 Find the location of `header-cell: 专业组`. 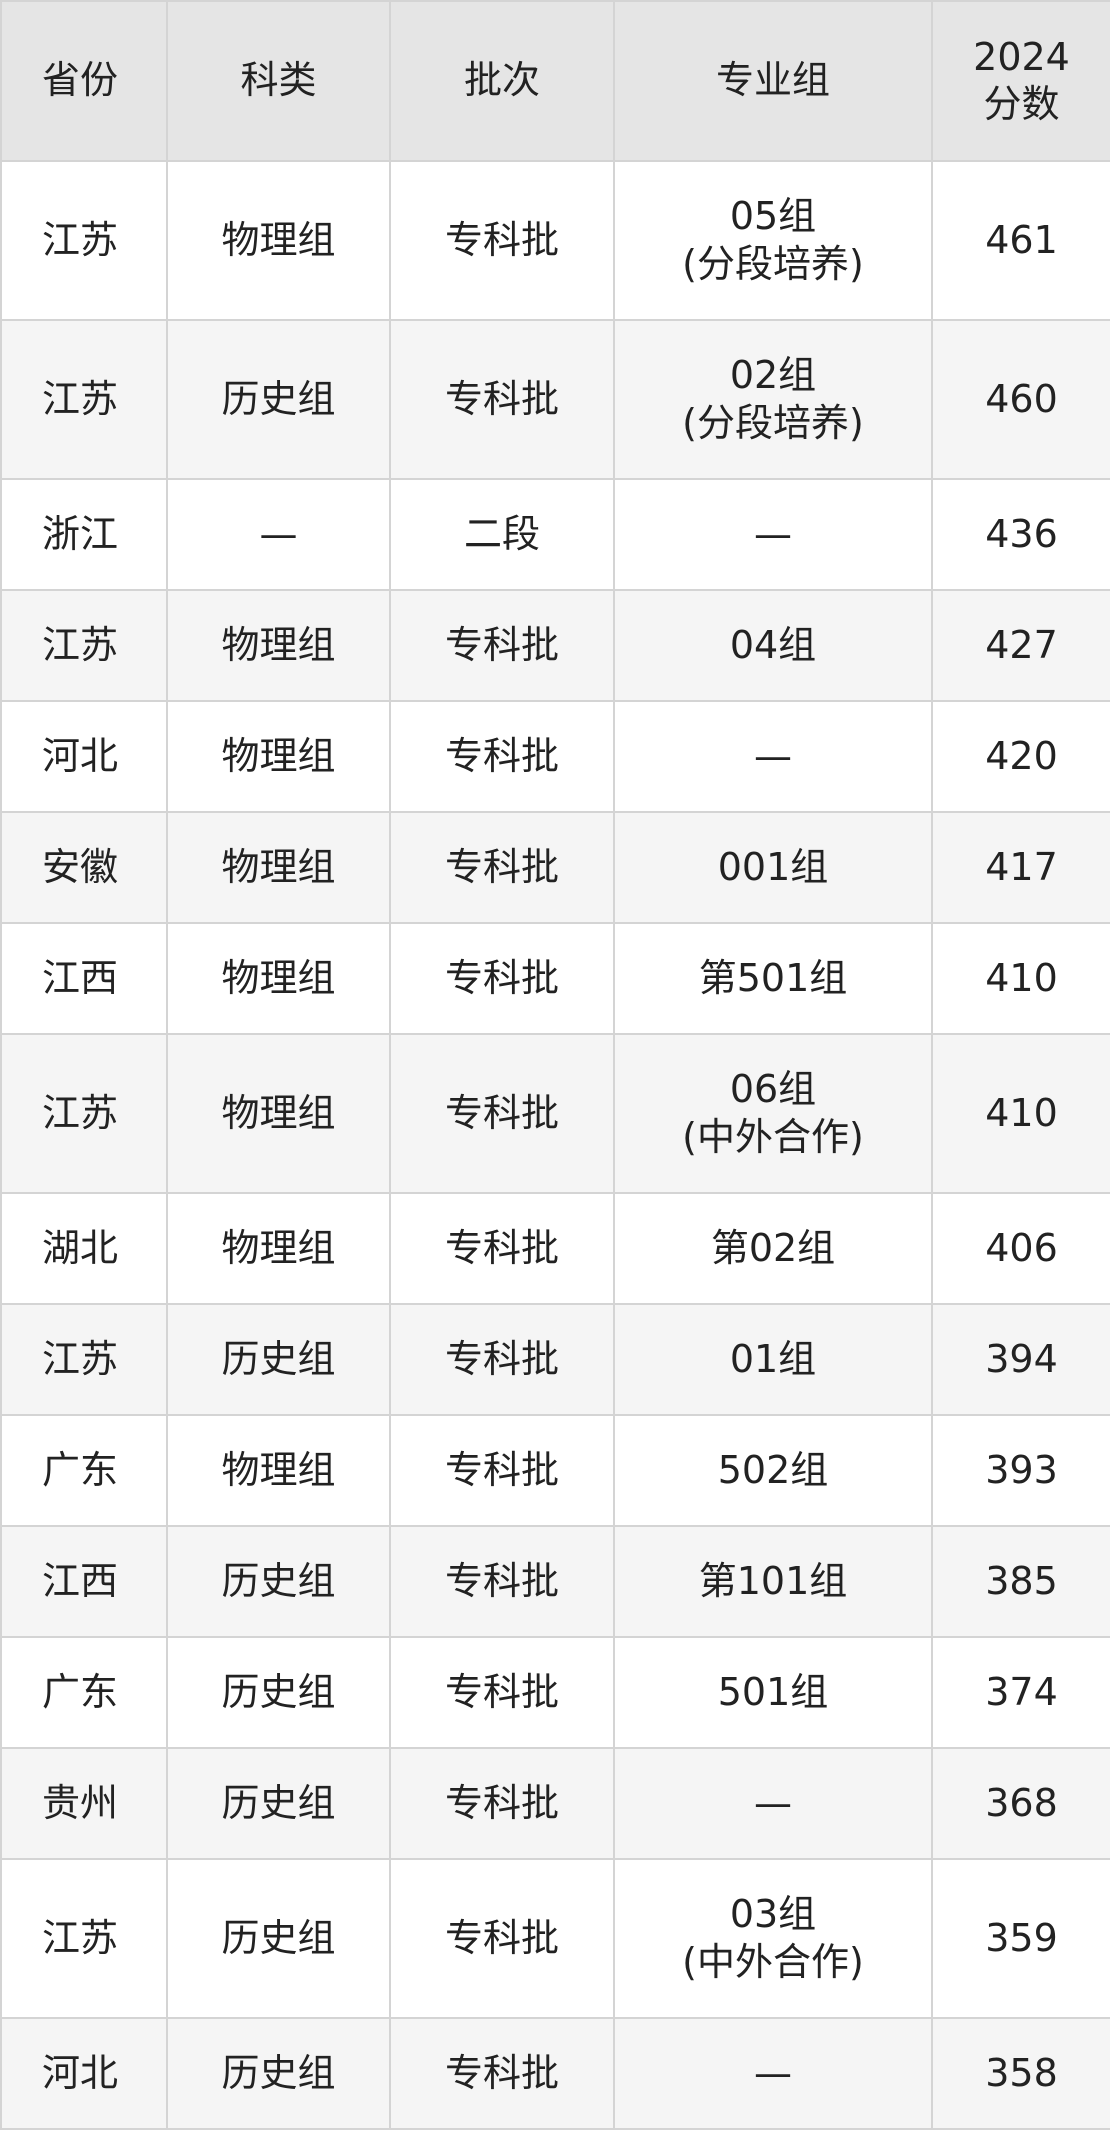

header-cell: 专业组 is located at coordinates (773, 81).